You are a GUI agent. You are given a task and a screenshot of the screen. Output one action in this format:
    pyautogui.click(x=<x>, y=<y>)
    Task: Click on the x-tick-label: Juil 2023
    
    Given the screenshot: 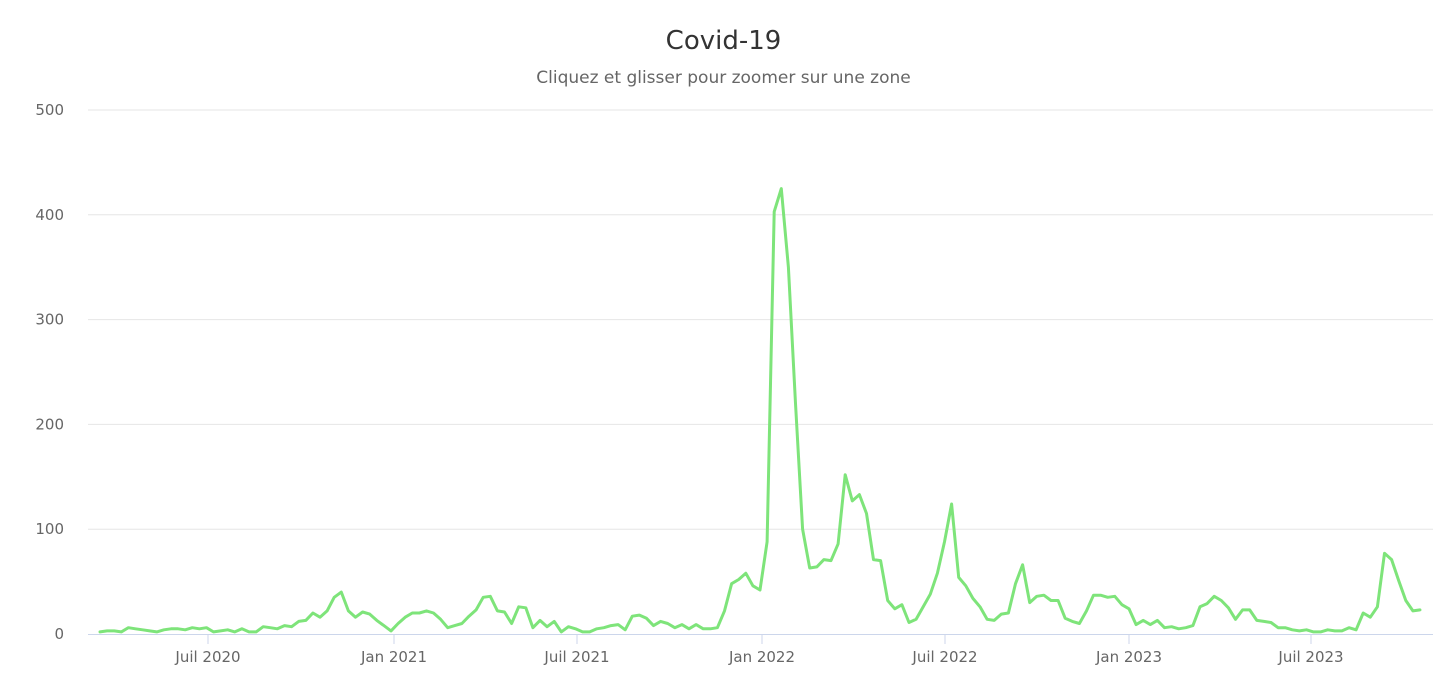 What is the action you would take?
    pyautogui.click(x=1310, y=657)
    